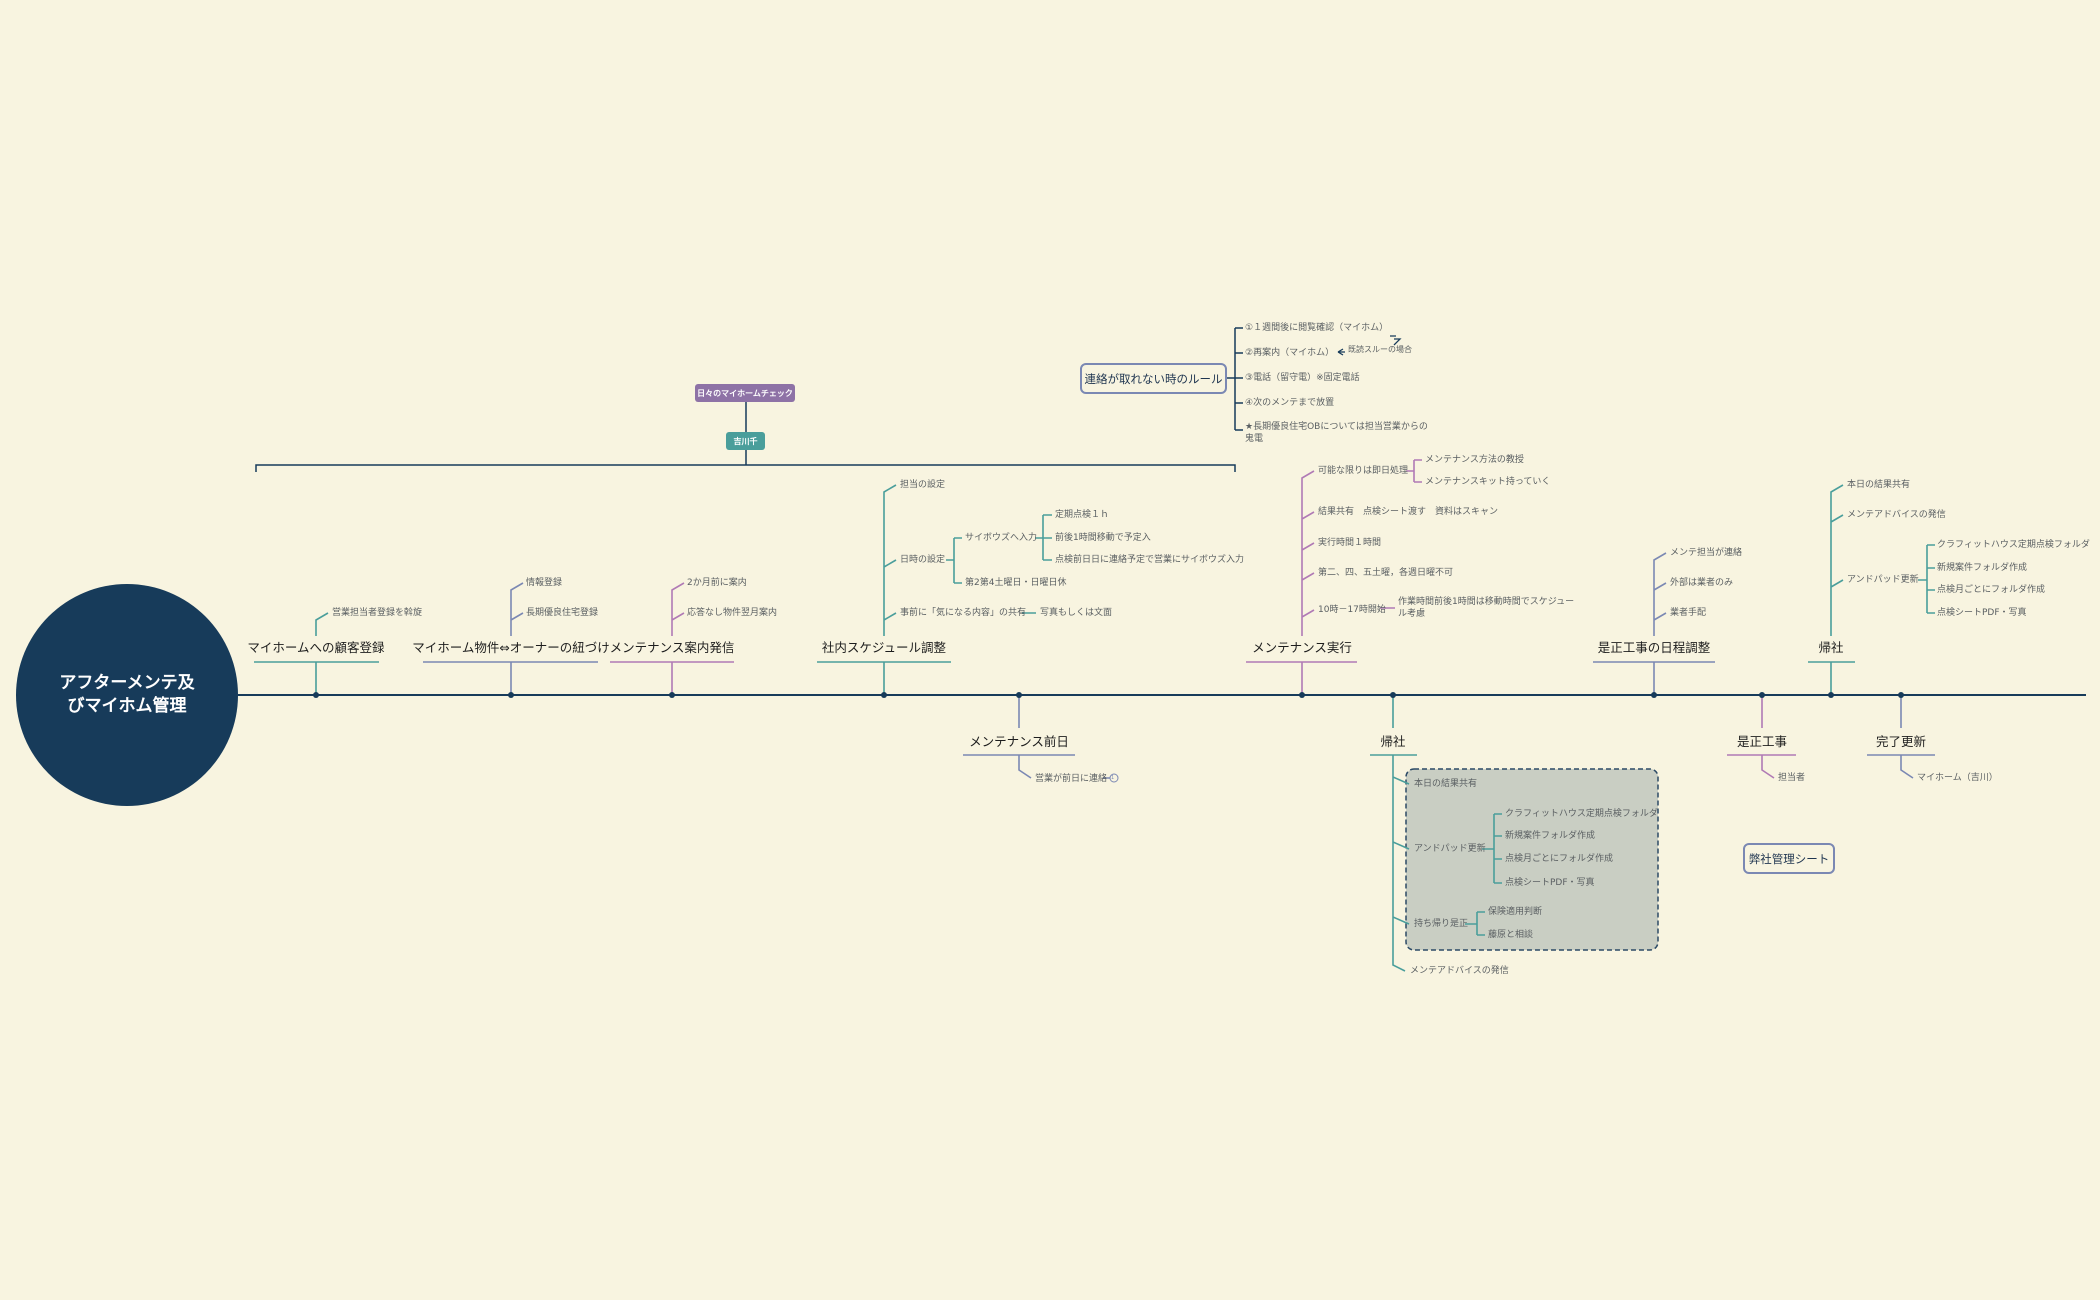 Image resolution: width=2100 pixels, height=1300 pixels. What do you see at coordinates (1001, 538) in the screenshot?
I see `subtopic: サイボウズへ入力` at bounding box center [1001, 538].